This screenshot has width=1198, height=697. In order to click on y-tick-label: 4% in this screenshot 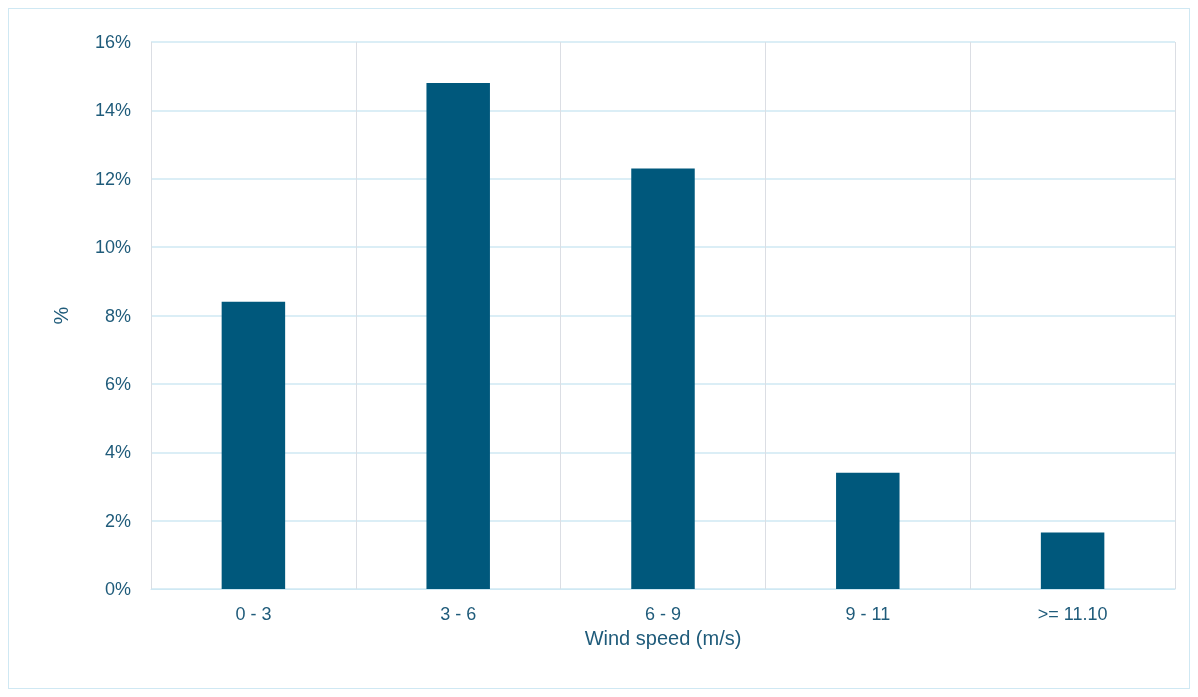, I will do `click(117, 452)`.